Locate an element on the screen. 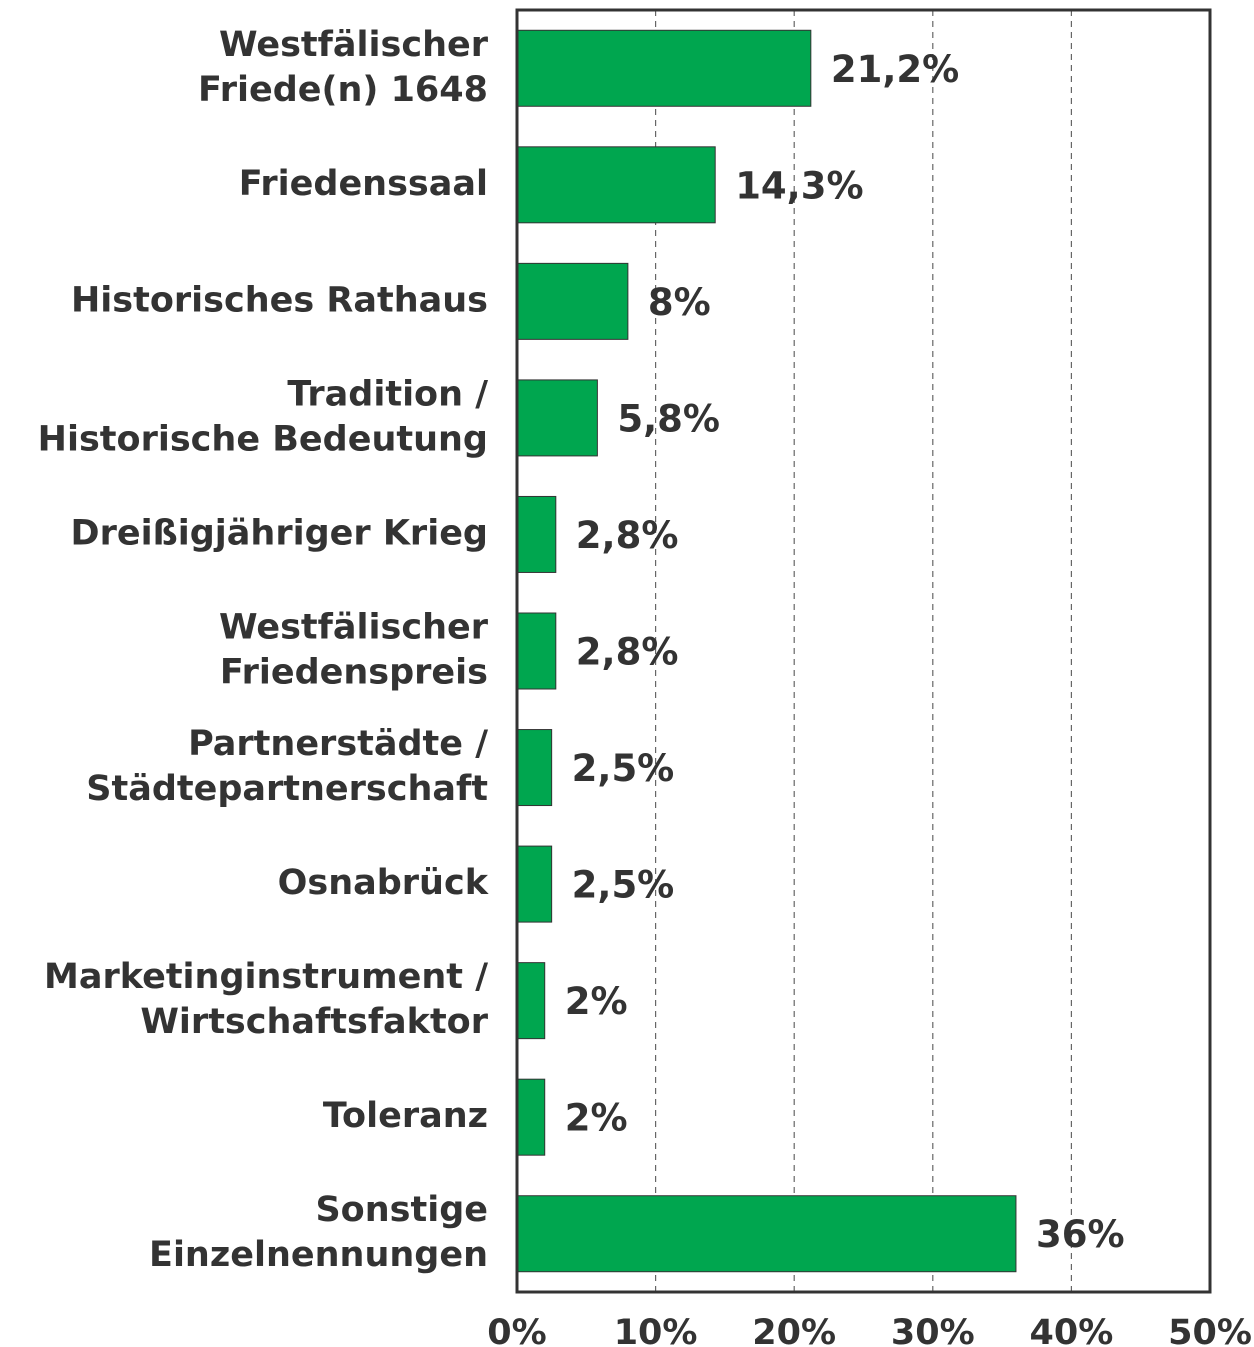 The image size is (1254, 1347). category-label: Osnabrück is located at coordinates (383, 883).